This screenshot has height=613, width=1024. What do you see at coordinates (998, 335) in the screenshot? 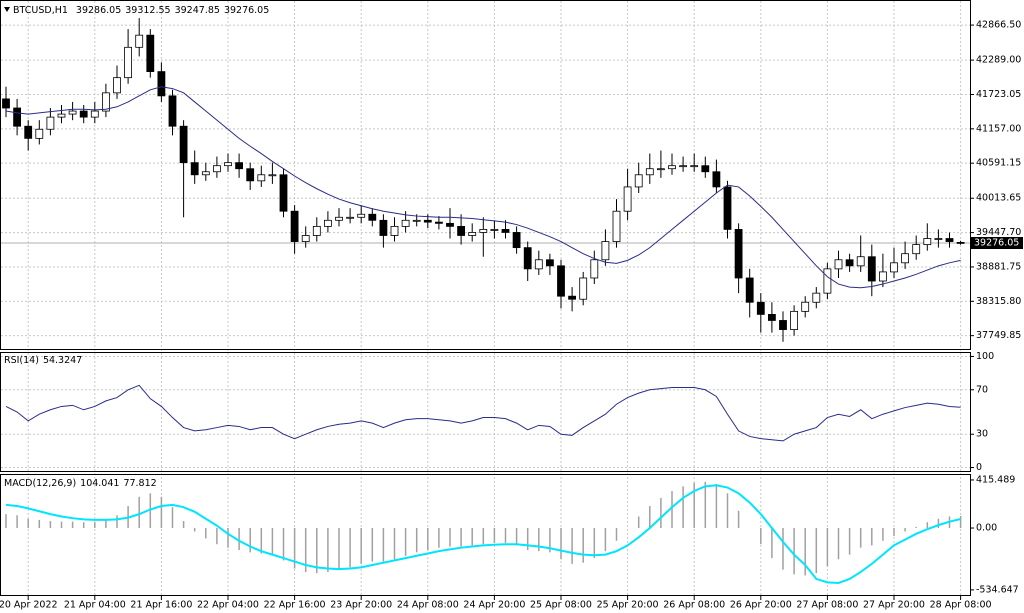
I see `y-tick-label: 37749.85` at bounding box center [998, 335].